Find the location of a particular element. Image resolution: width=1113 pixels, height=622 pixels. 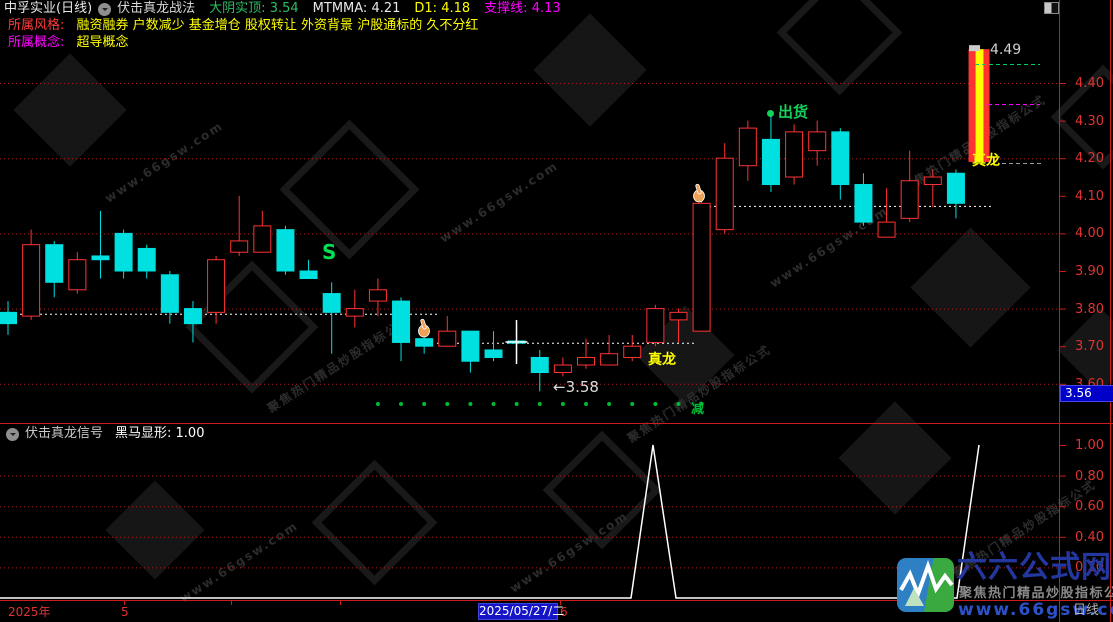

y-axis-label: 0.40 is located at coordinates (1089, 537).